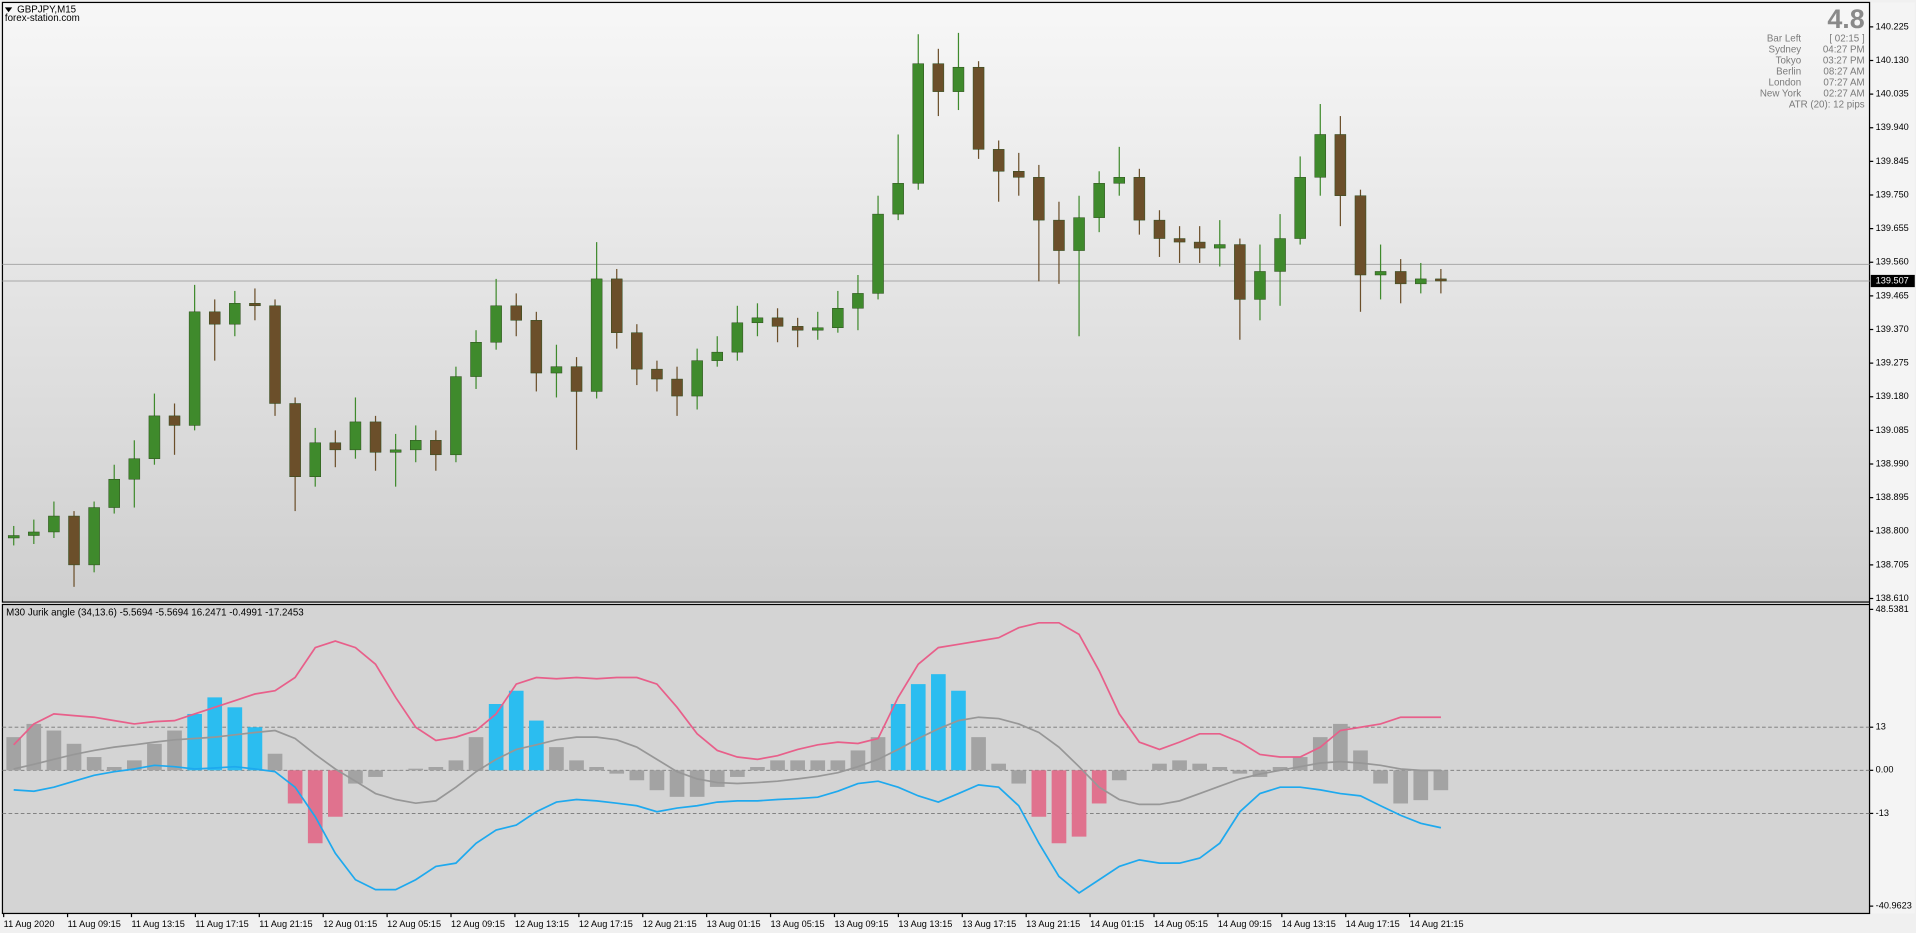 This screenshot has height=933, width=1916. Describe the element at coordinates (1892, 295) in the screenshot. I see `y-tick-label: 139.465` at that location.